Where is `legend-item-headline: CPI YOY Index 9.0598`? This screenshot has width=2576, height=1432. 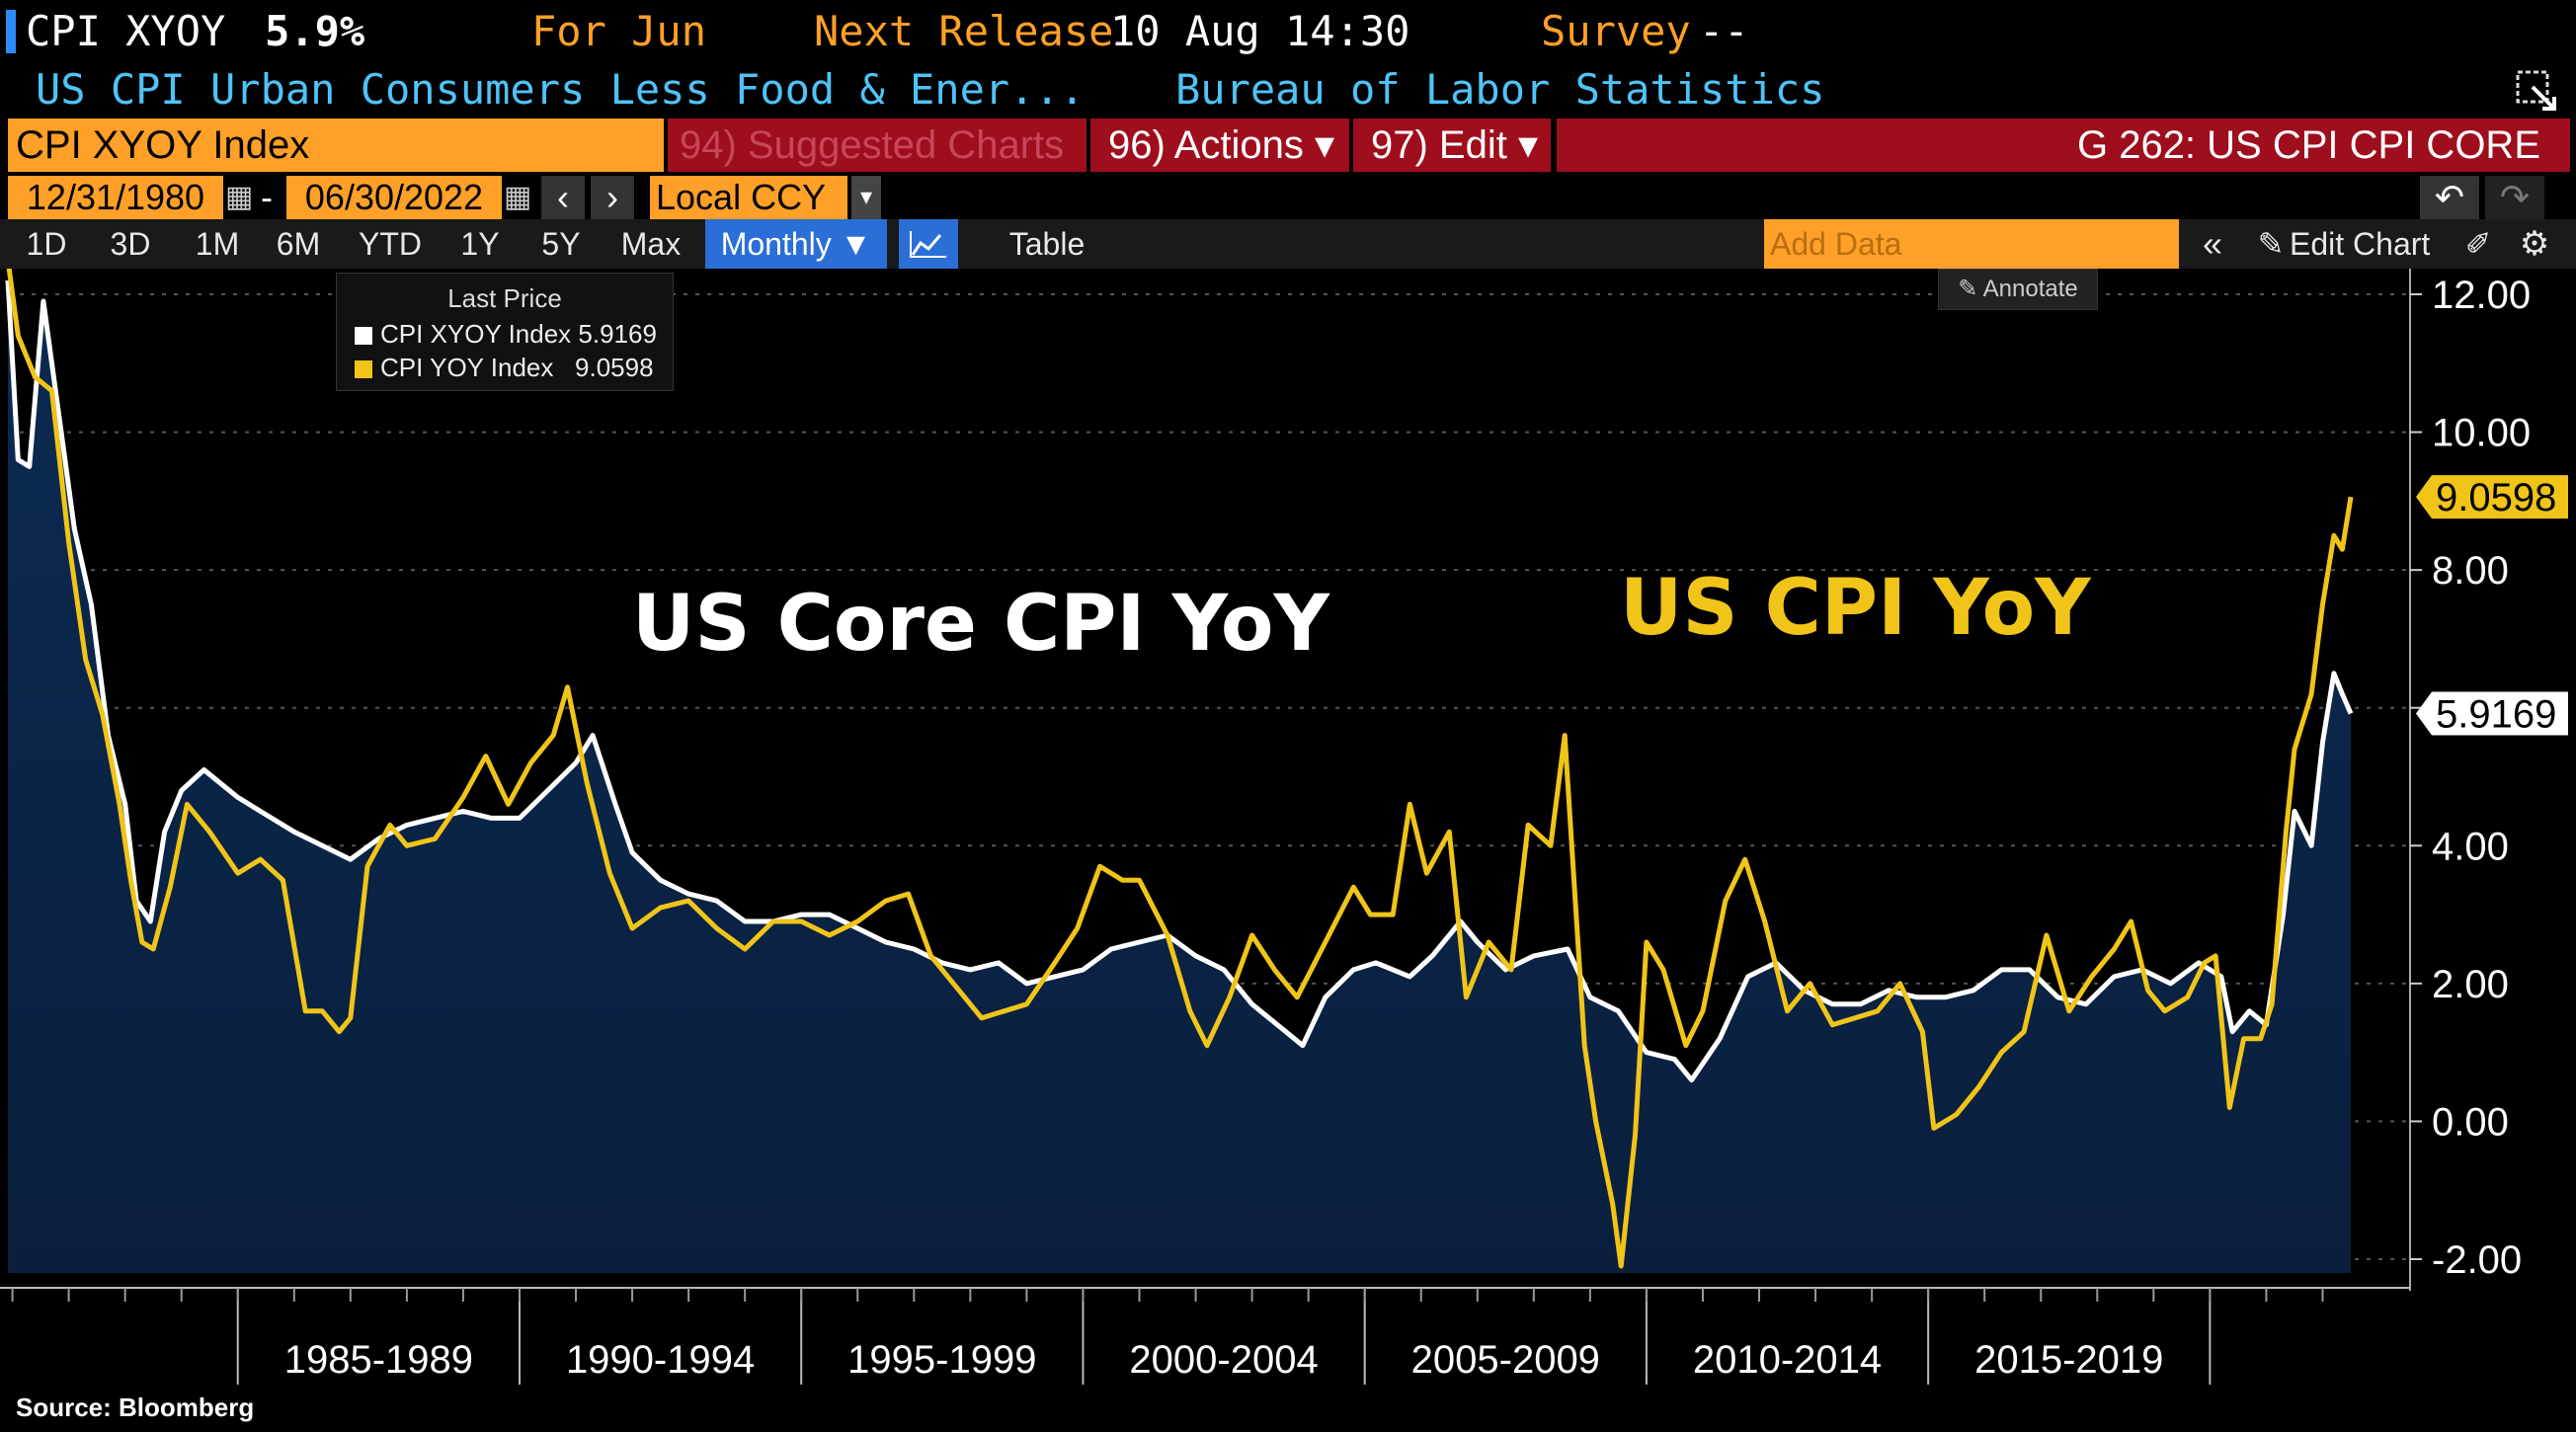 legend-item-headline: CPI YOY Index 9.0598 is located at coordinates (504, 368).